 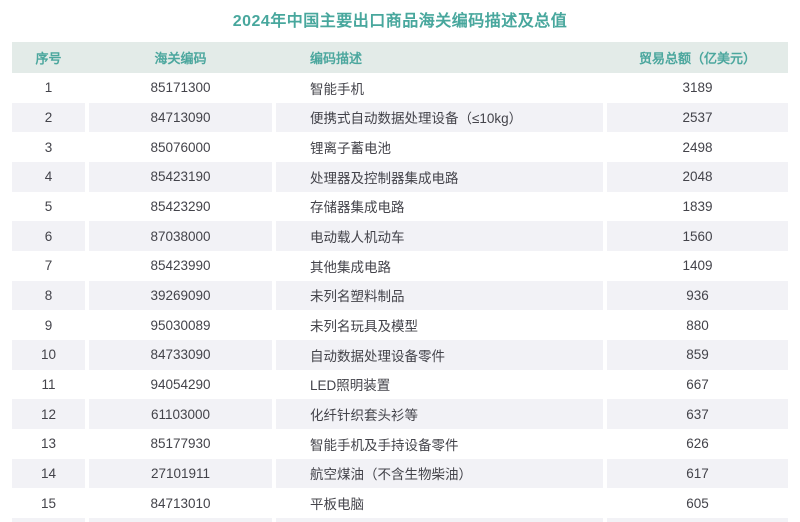 I want to click on table-row: 10 84733090 自动数据处理设备零件 859, so click(x=400, y=354).